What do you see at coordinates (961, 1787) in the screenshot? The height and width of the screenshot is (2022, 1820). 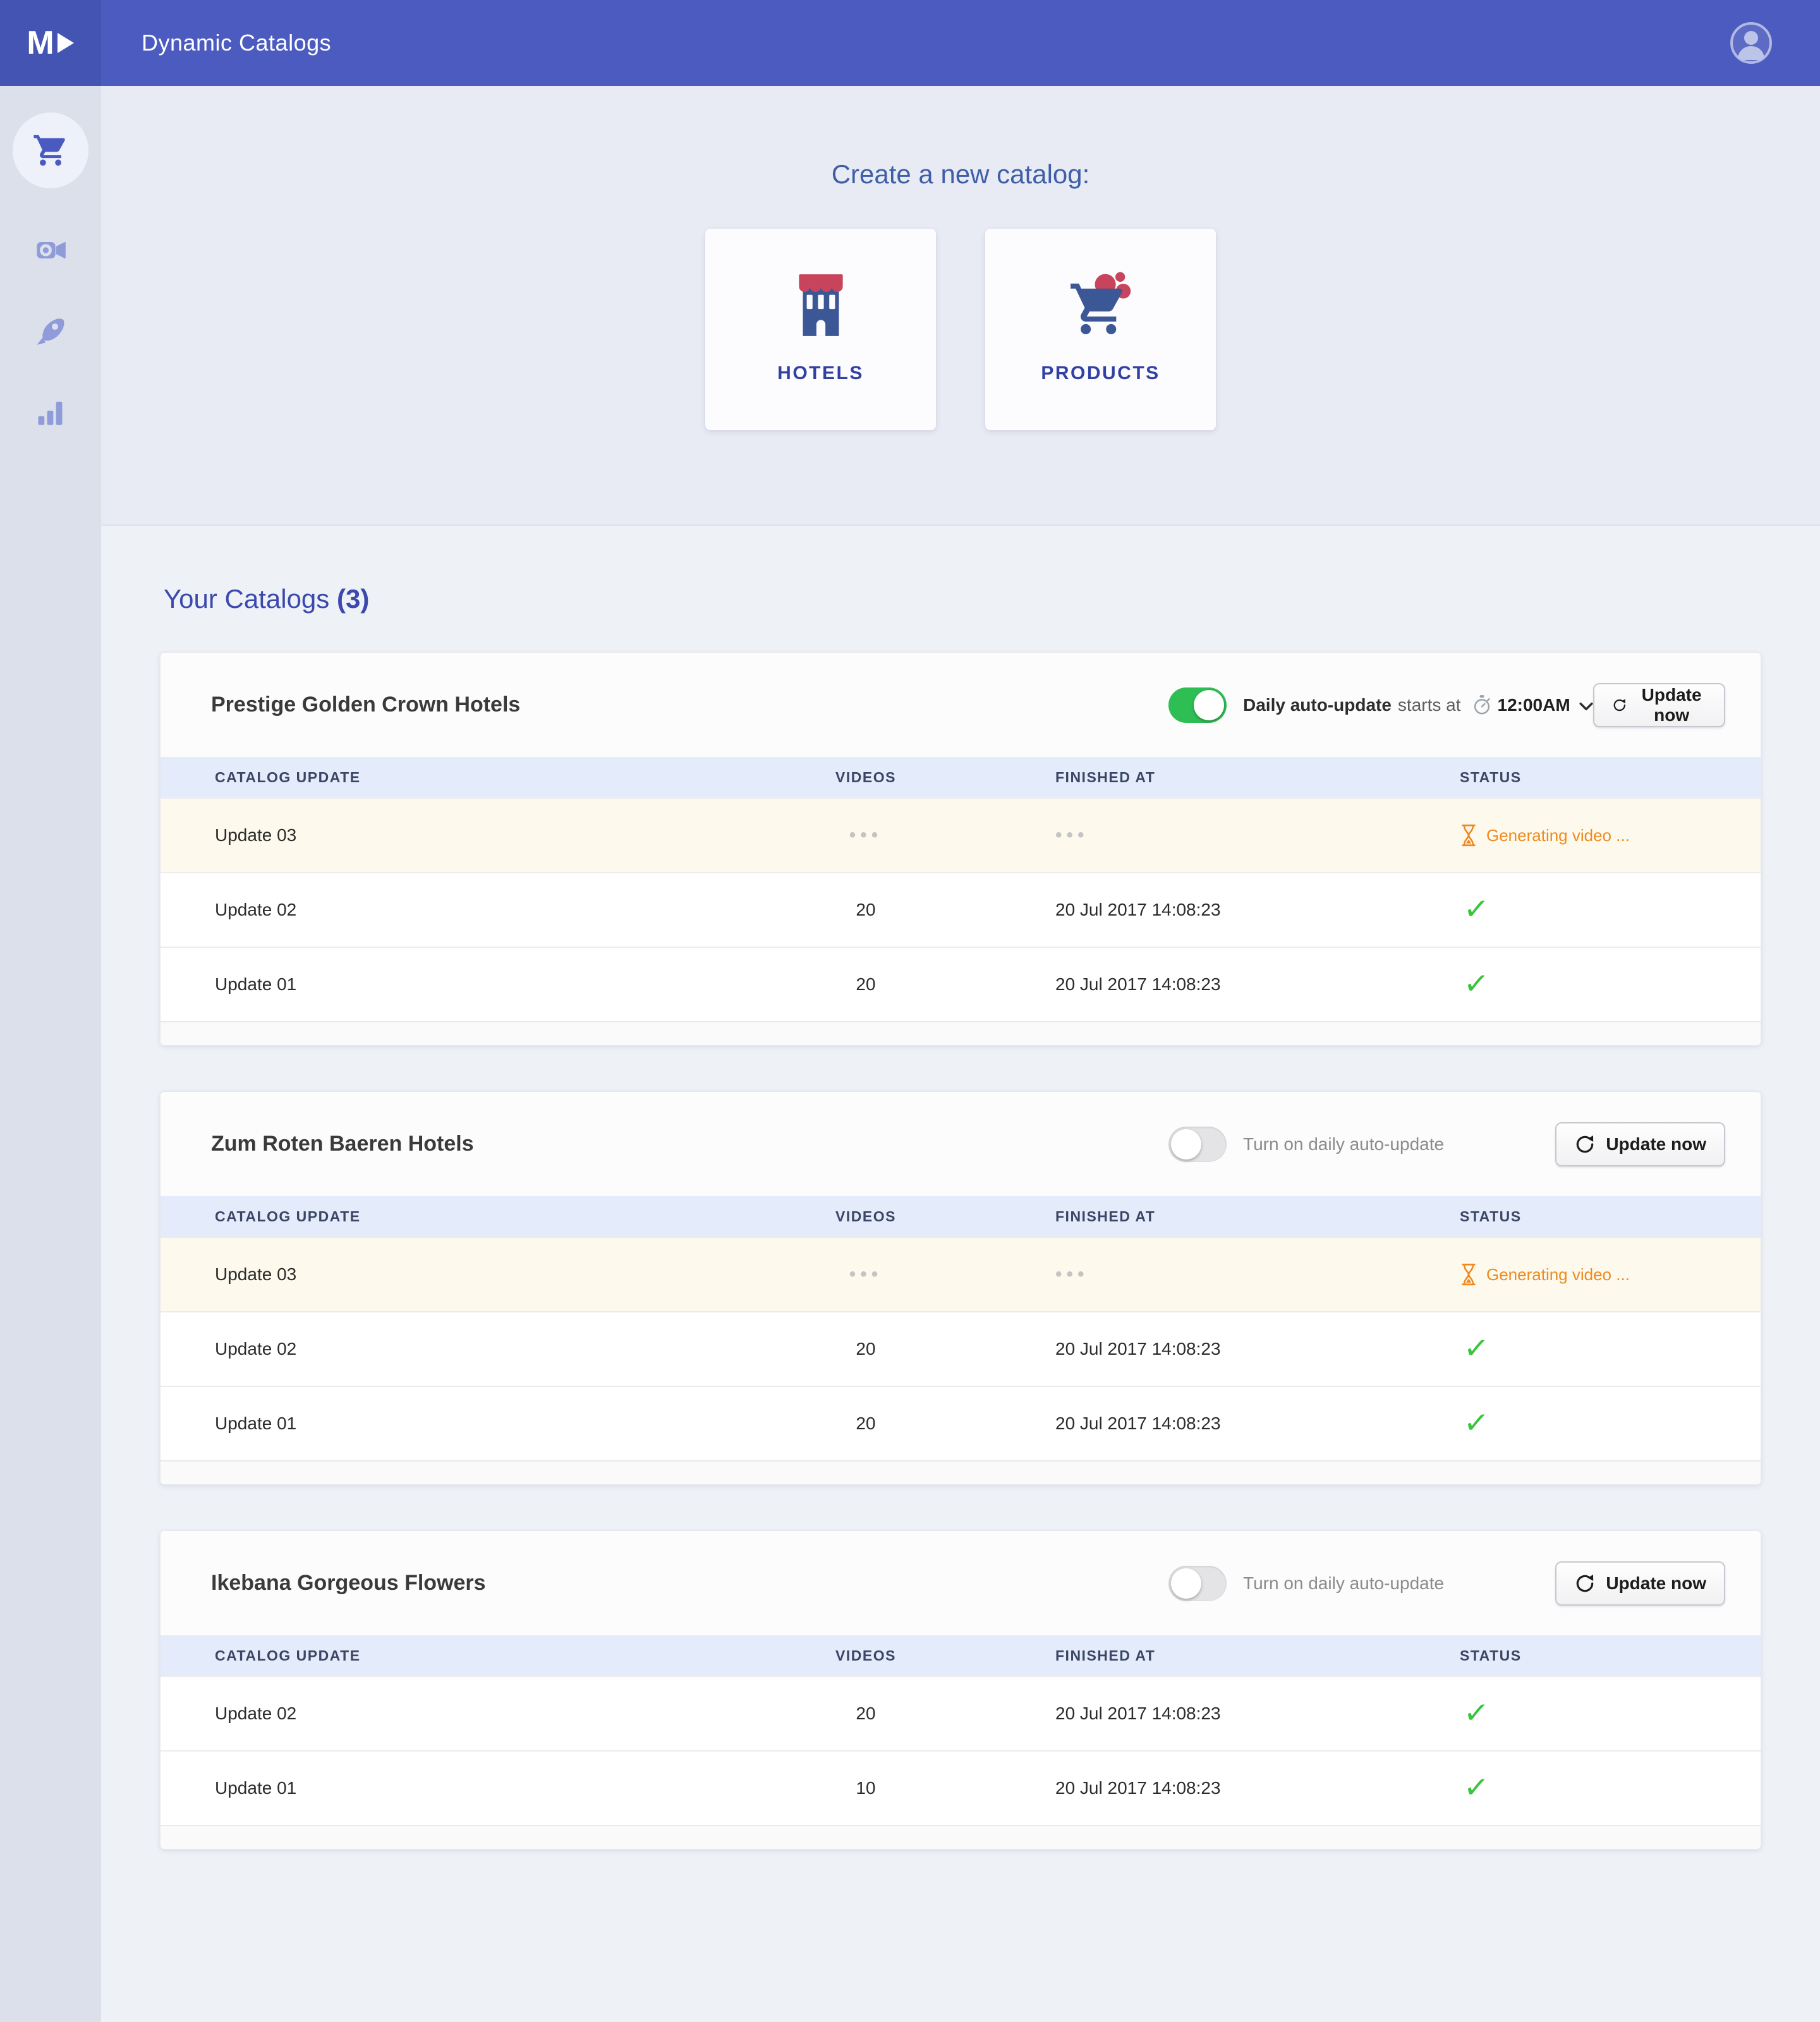 I see `table-row: Update 01 10 20 Jul 2017 14:08:23 ✓` at bounding box center [961, 1787].